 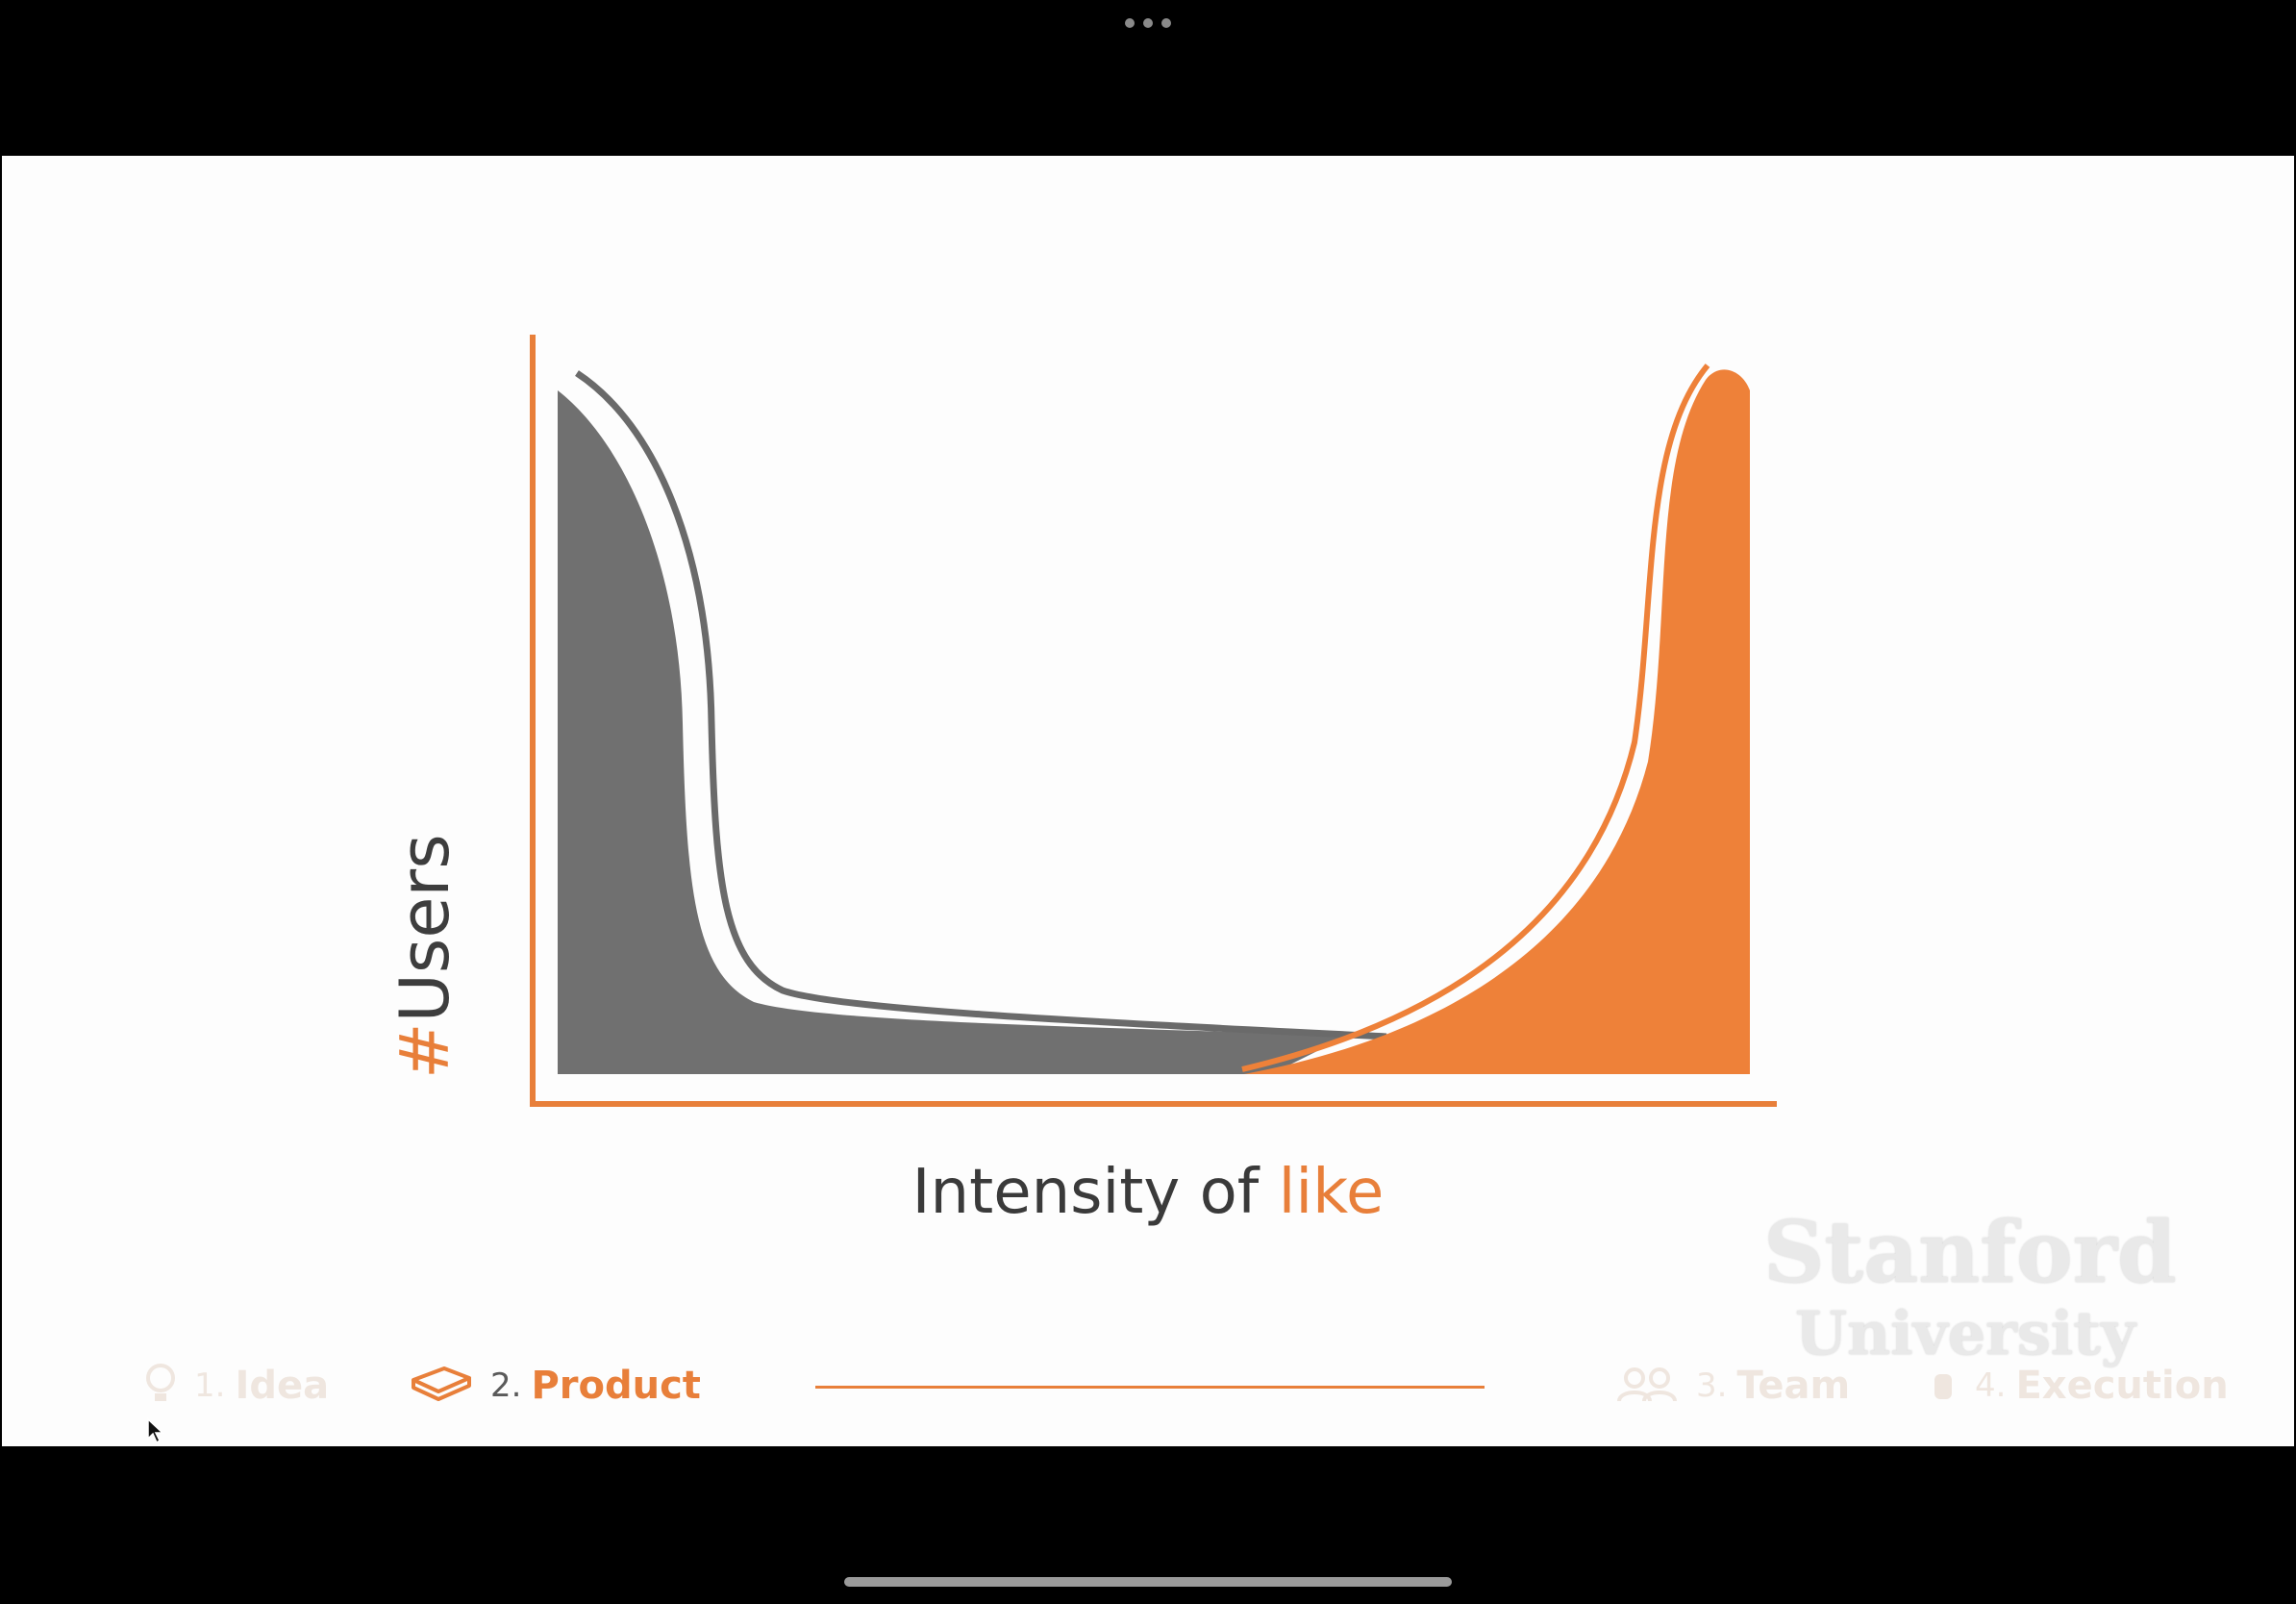 What do you see at coordinates (1148, 1582) in the screenshot?
I see `home-indicator` at bounding box center [1148, 1582].